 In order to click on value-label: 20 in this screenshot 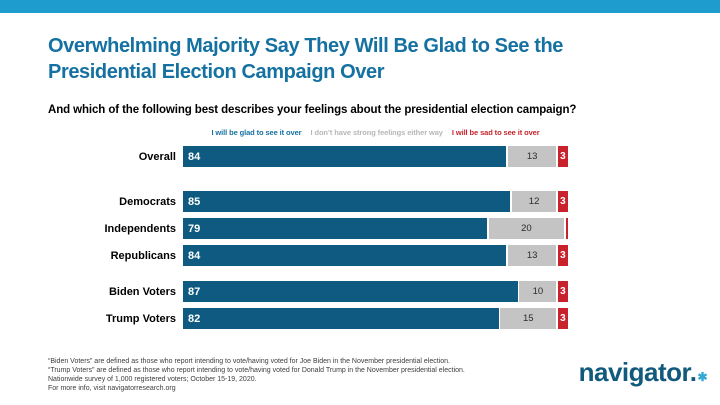, I will do `click(526, 228)`.